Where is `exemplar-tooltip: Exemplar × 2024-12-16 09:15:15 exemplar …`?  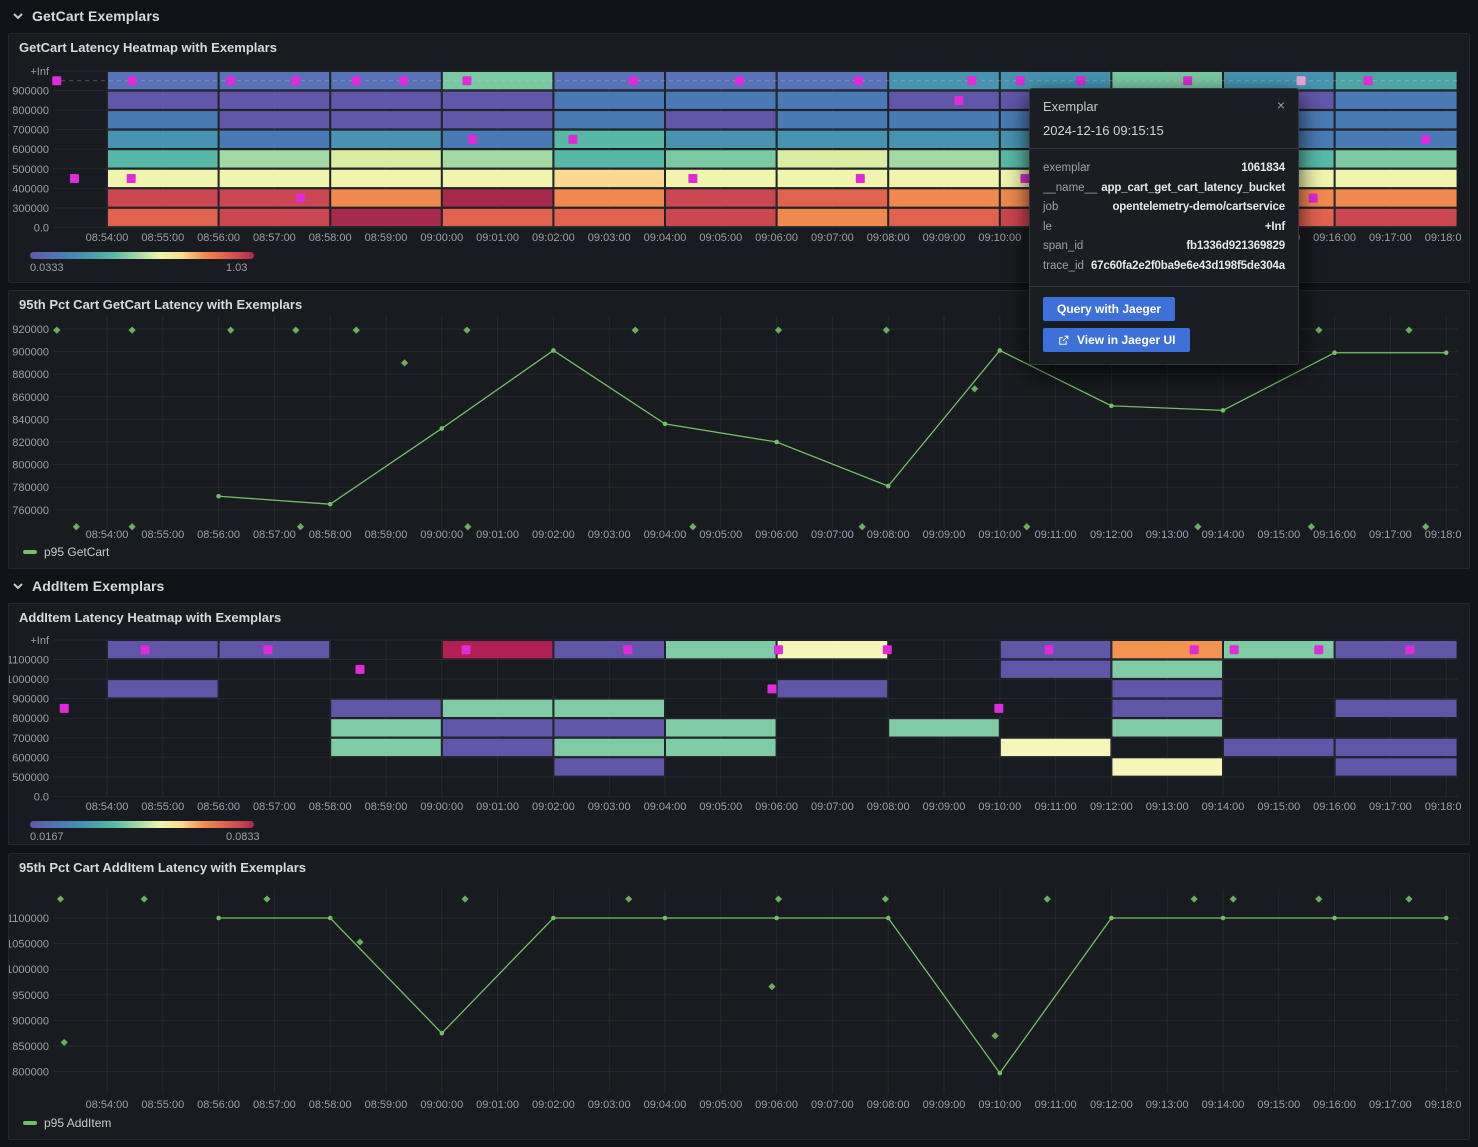
exemplar-tooltip: Exemplar × 2024-12-16 09:15:15 exemplar … is located at coordinates (1164, 226).